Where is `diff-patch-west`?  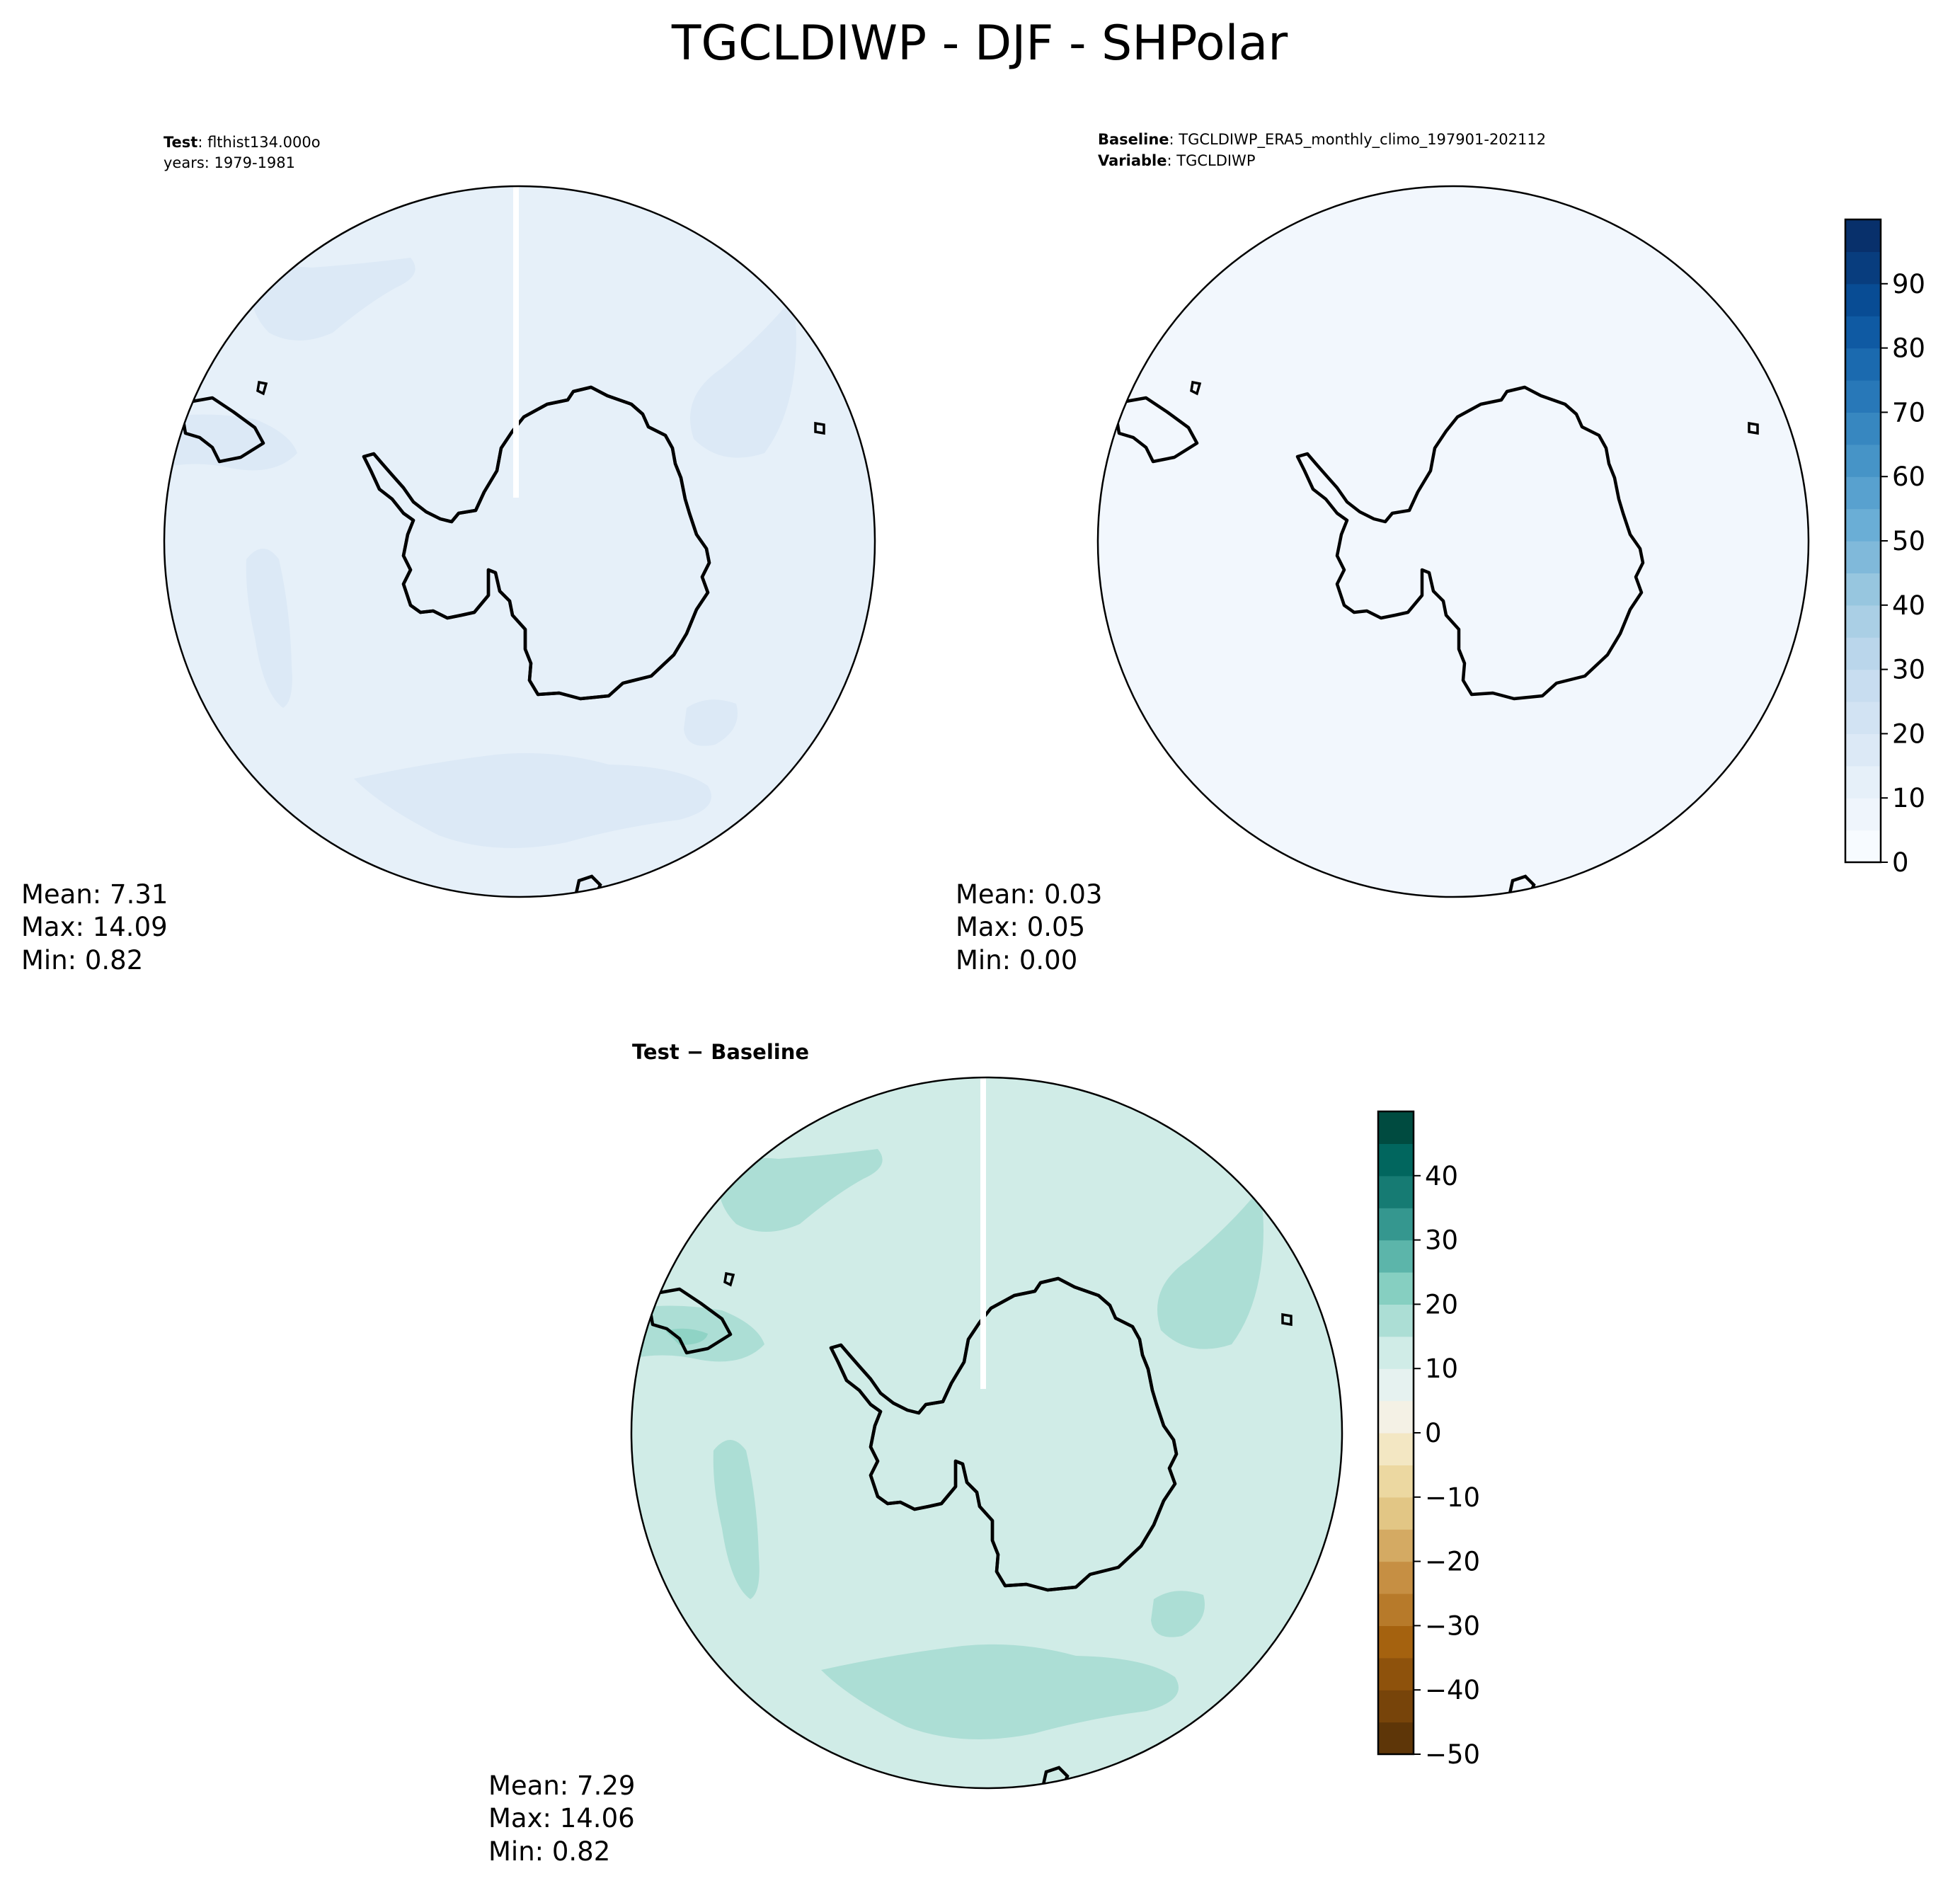 diff-patch-west is located at coordinates (736, 1520).